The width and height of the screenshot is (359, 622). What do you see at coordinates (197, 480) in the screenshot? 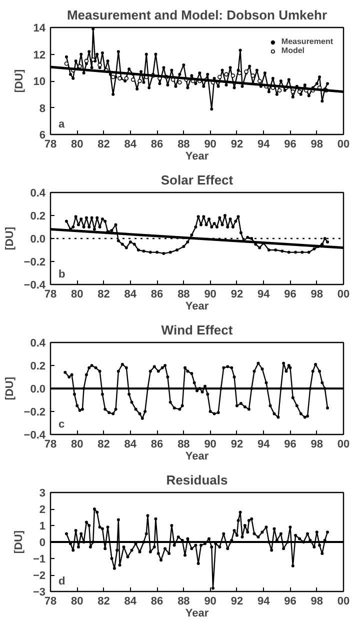
I see `chart-title: Residuals` at bounding box center [197, 480].